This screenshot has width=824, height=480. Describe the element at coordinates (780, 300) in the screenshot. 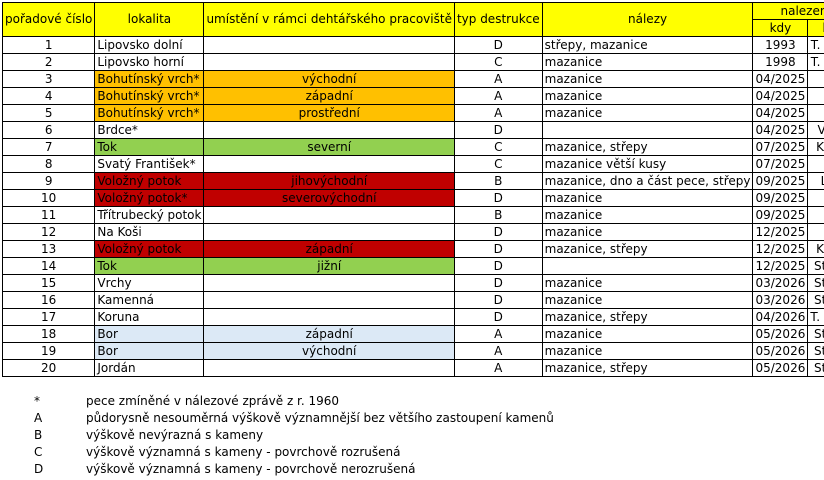

I see `cell-when: 03/2026` at that location.